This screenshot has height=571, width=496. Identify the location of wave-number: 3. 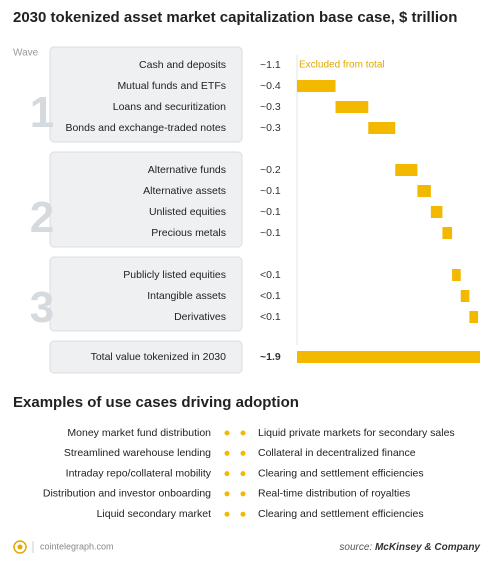
(42, 307).